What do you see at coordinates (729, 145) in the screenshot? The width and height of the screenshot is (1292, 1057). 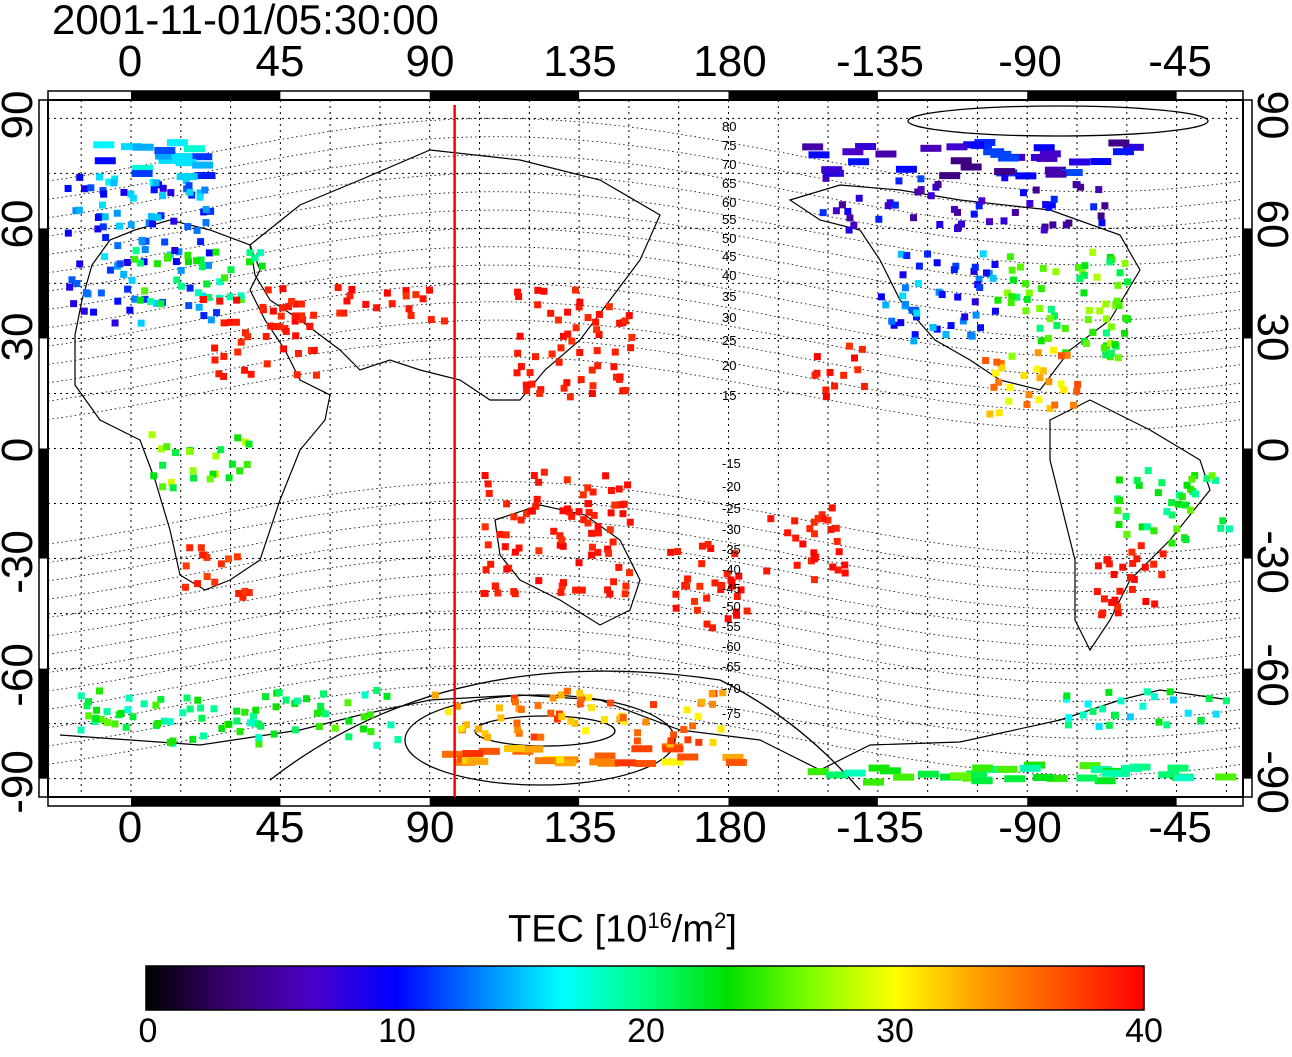 I see `mag-label-75: 75` at bounding box center [729, 145].